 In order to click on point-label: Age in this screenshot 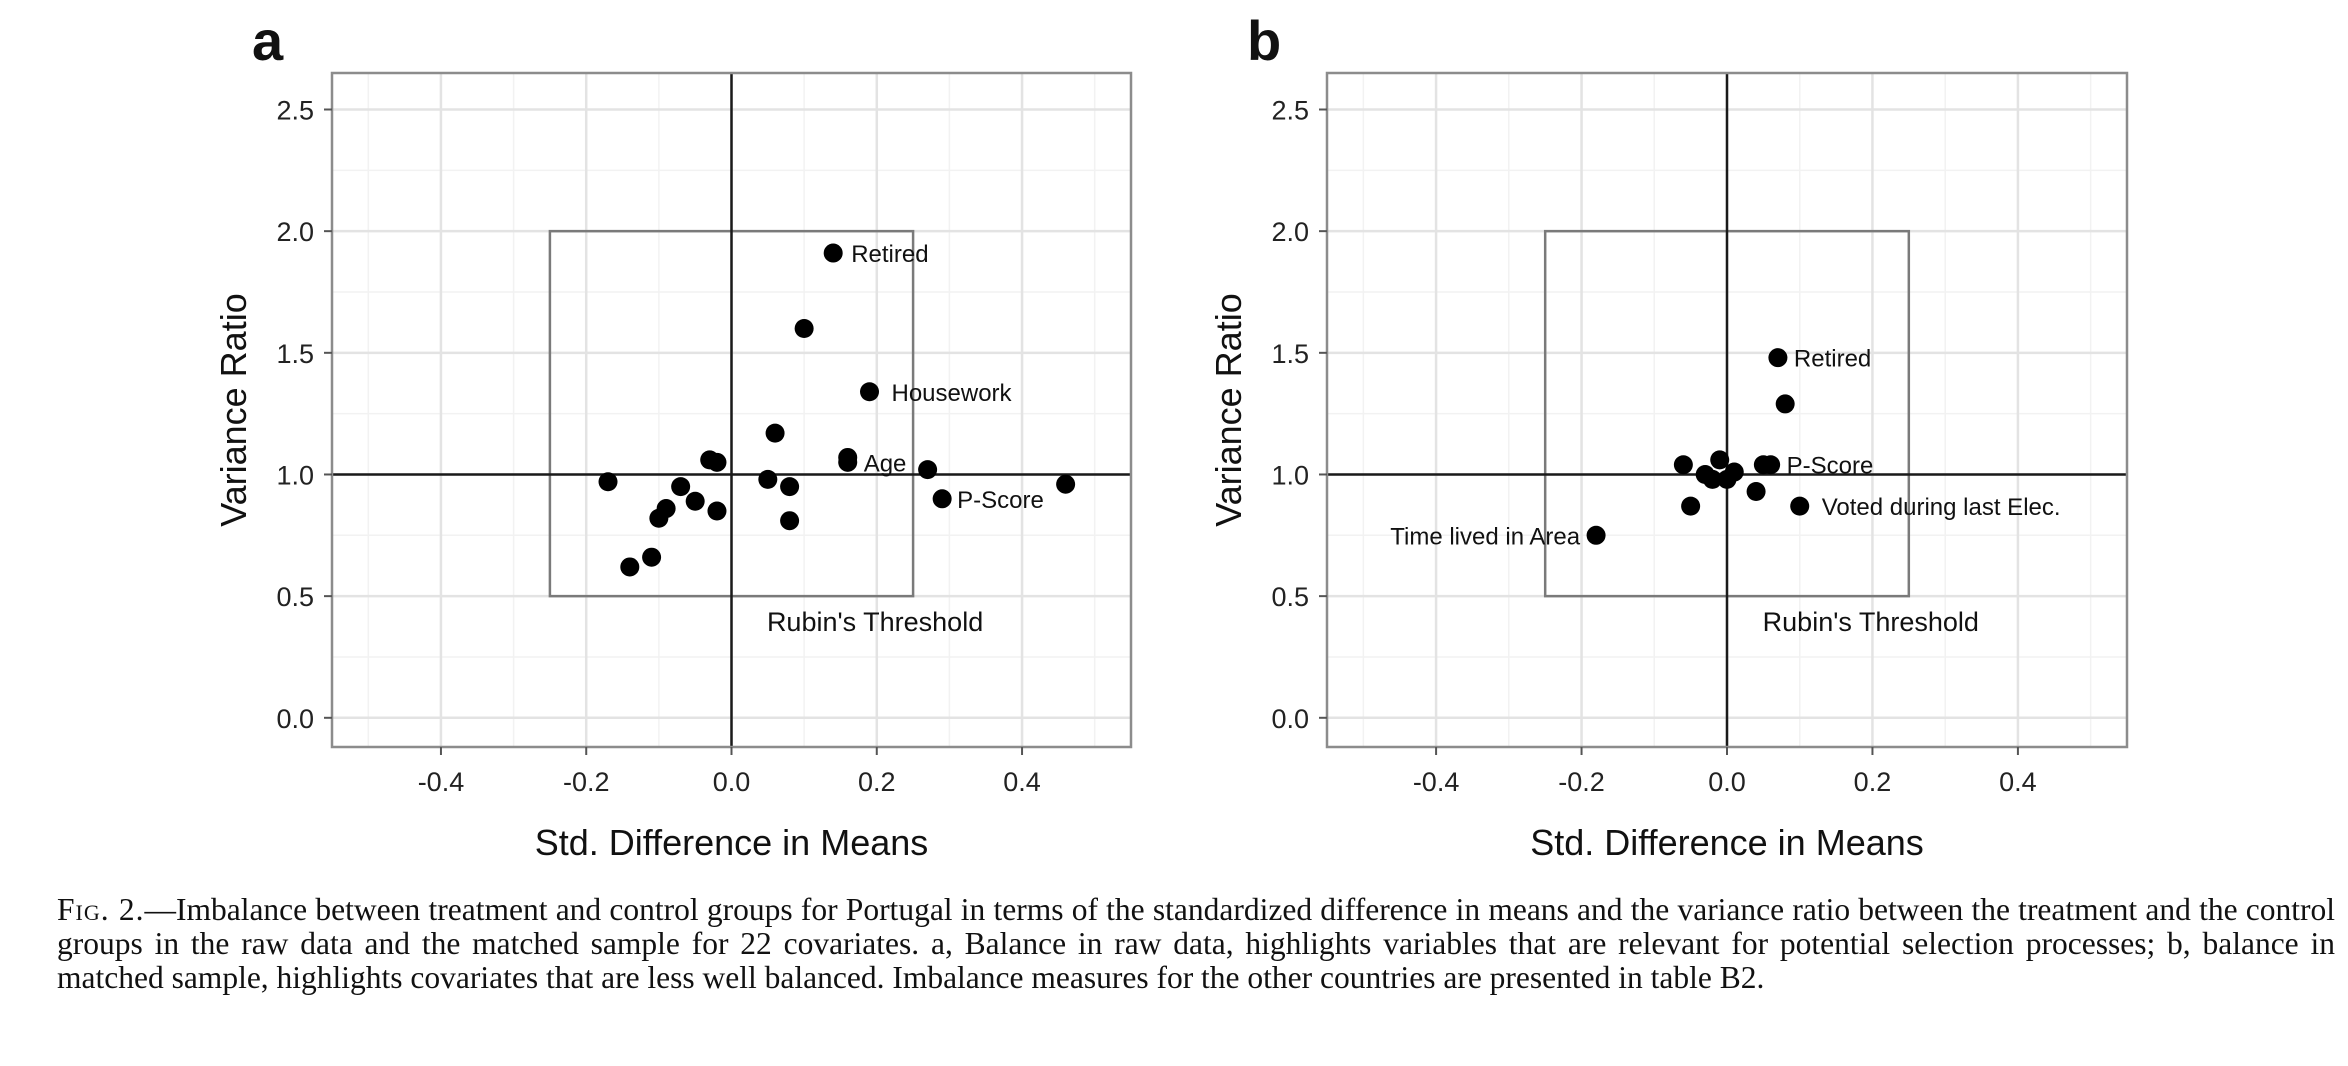, I will do `click(885, 463)`.